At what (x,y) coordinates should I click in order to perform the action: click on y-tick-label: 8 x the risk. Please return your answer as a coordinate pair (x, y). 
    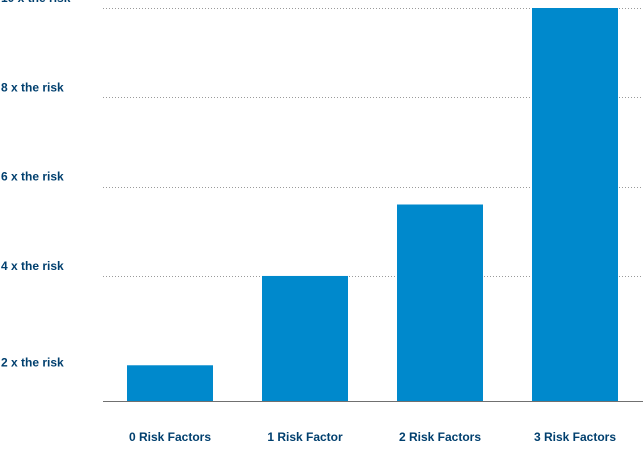
    Looking at the image, I should click on (32, 87).